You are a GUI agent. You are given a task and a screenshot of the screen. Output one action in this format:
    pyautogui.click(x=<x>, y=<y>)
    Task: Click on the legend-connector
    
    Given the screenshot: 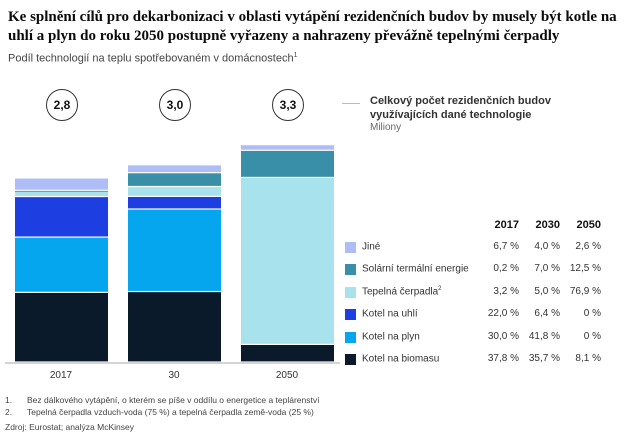 What is the action you would take?
    pyautogui.click(x=351, y=103)
    